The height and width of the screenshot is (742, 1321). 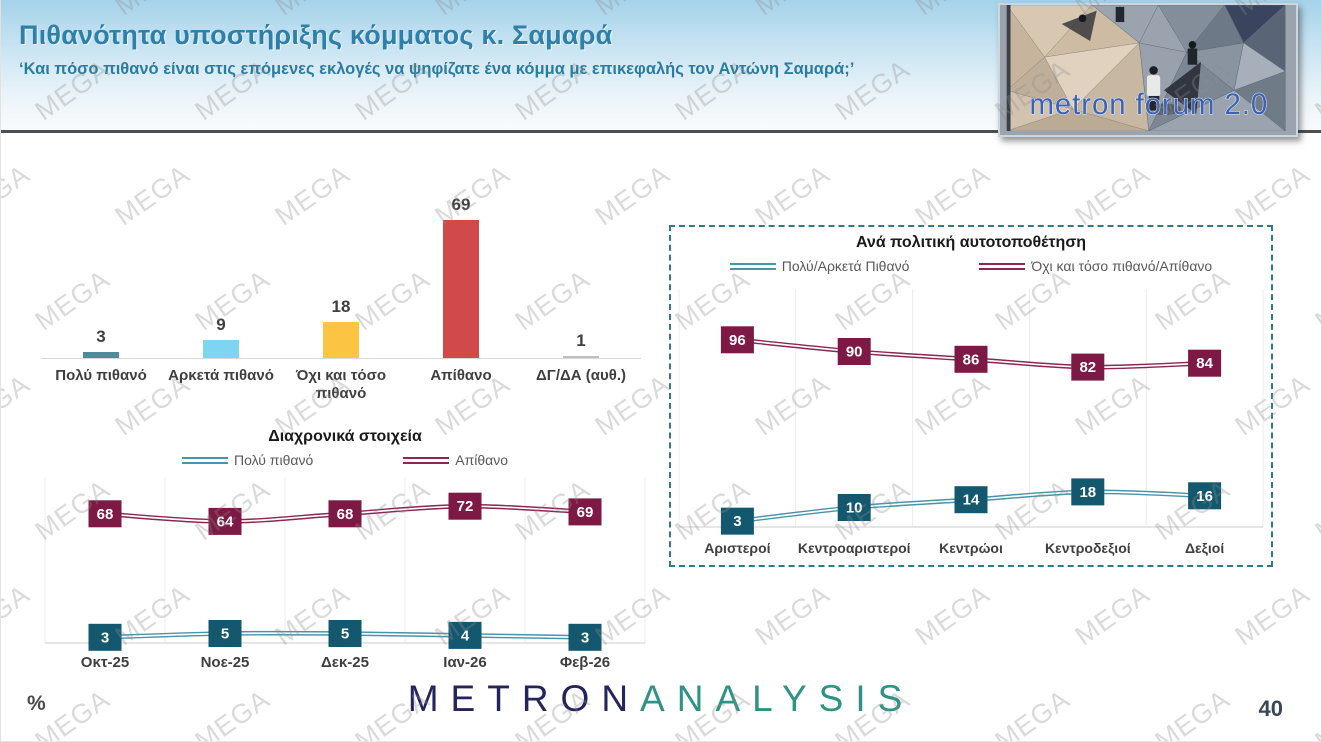 I want to click on bar-column: 69, so click(x=461, y=276).